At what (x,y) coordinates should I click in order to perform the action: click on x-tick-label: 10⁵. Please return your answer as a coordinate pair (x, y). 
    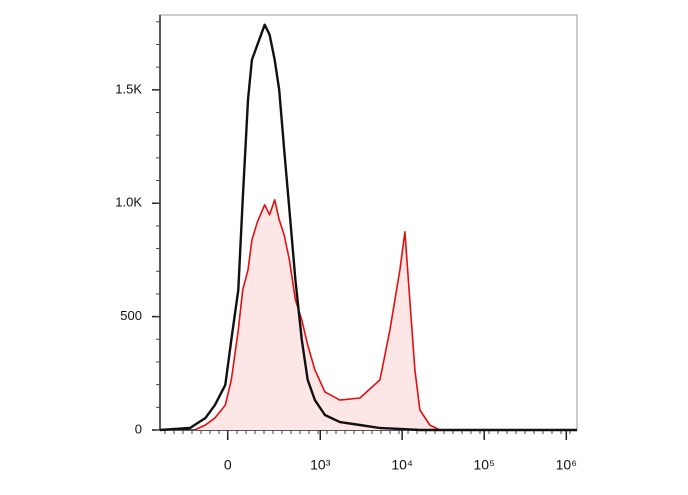
    Looking at the image, I should click on (484, 465).